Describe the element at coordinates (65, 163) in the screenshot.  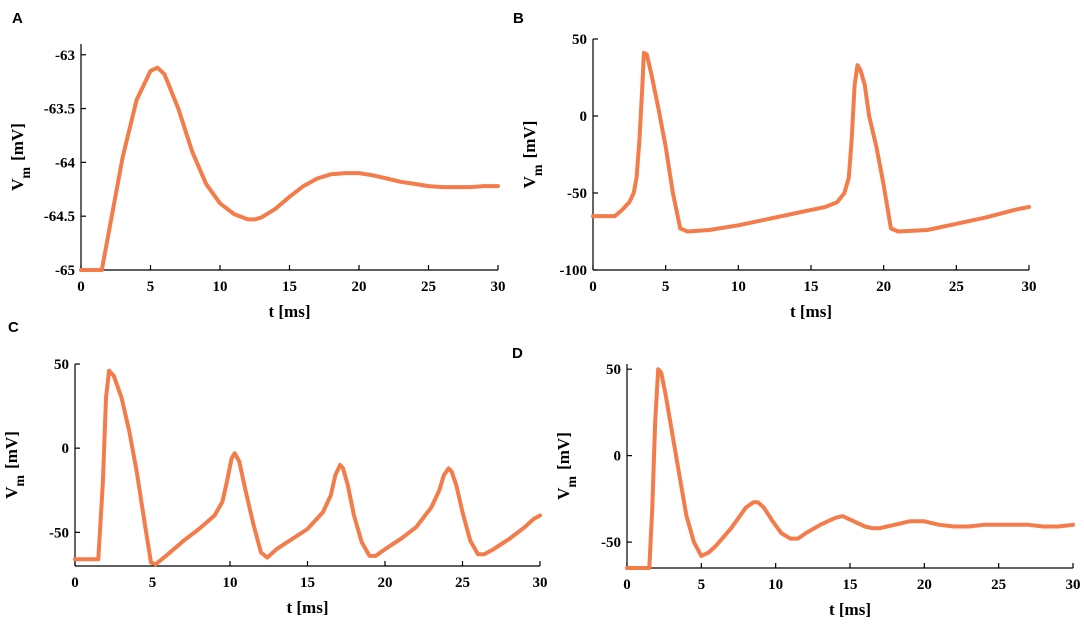
I see `y-tick-label: -64` at that location.